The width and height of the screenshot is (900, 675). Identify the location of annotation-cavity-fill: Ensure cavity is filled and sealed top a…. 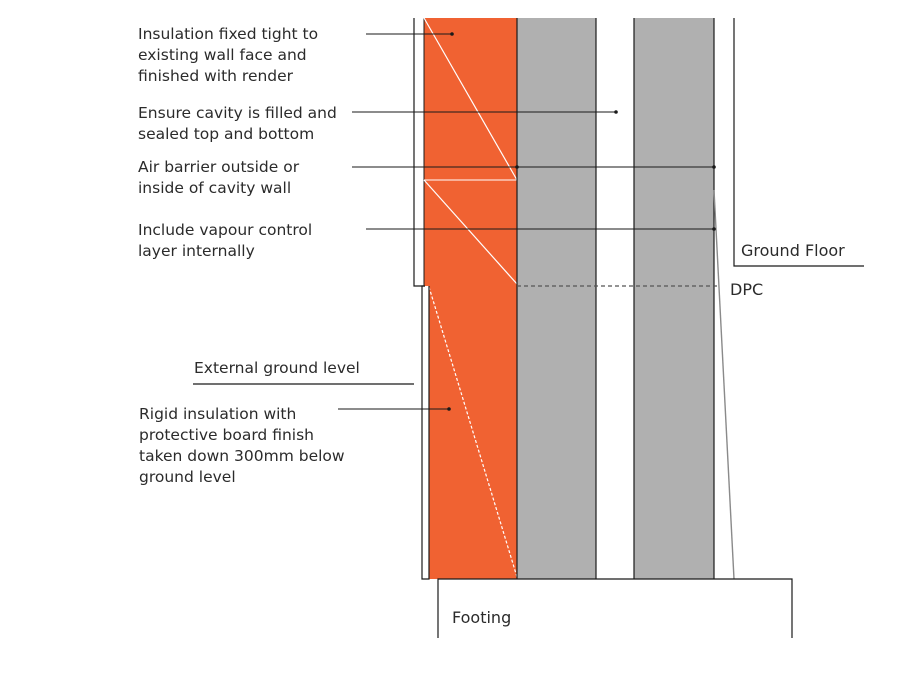
(240, 123).